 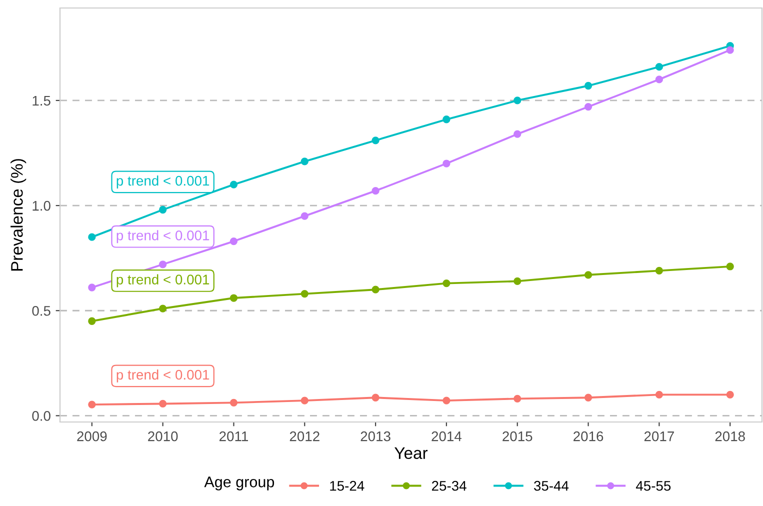 I want to click on x-tick-label: 2011, so click(x=233, y=436).